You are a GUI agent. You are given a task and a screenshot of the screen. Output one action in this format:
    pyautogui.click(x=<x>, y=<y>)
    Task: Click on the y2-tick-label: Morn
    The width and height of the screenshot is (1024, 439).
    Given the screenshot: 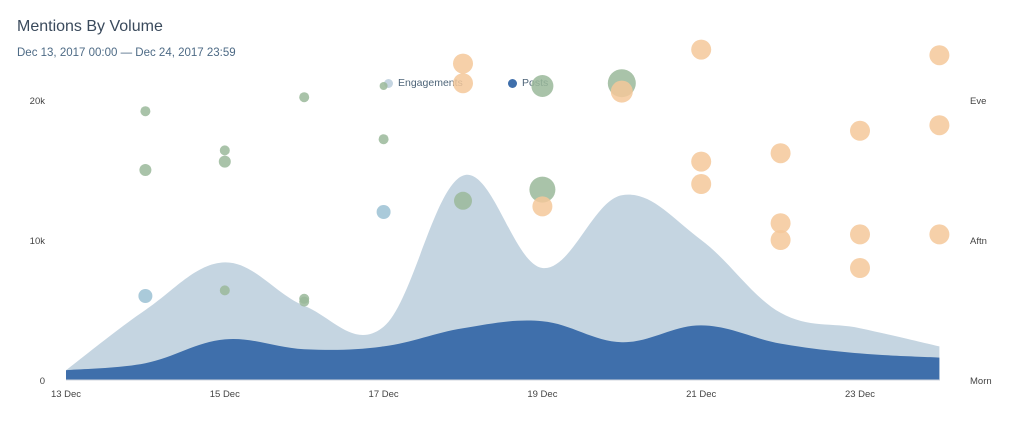 What is the action you would take?
    pyautogui.click(x=981, y=381)
    